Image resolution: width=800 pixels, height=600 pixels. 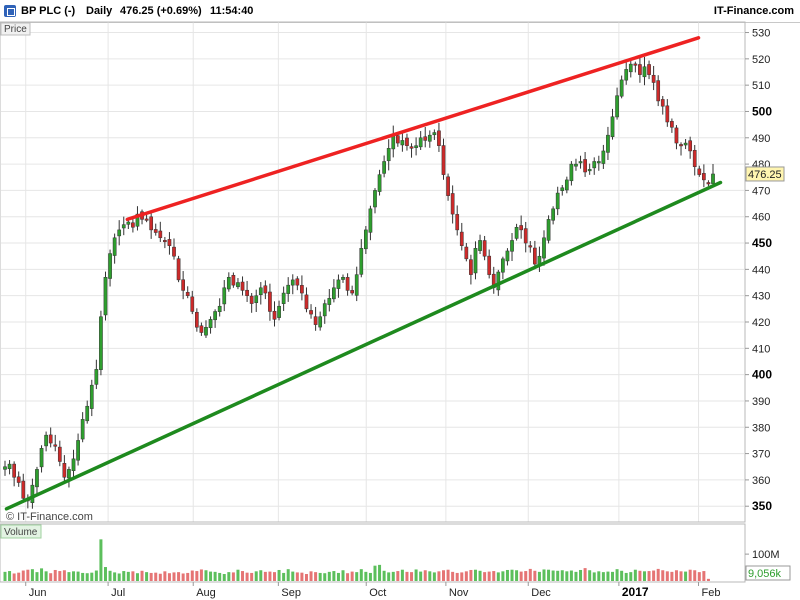 I want to click on volume-axis-tick: 100M, so click(x=766, y=555).